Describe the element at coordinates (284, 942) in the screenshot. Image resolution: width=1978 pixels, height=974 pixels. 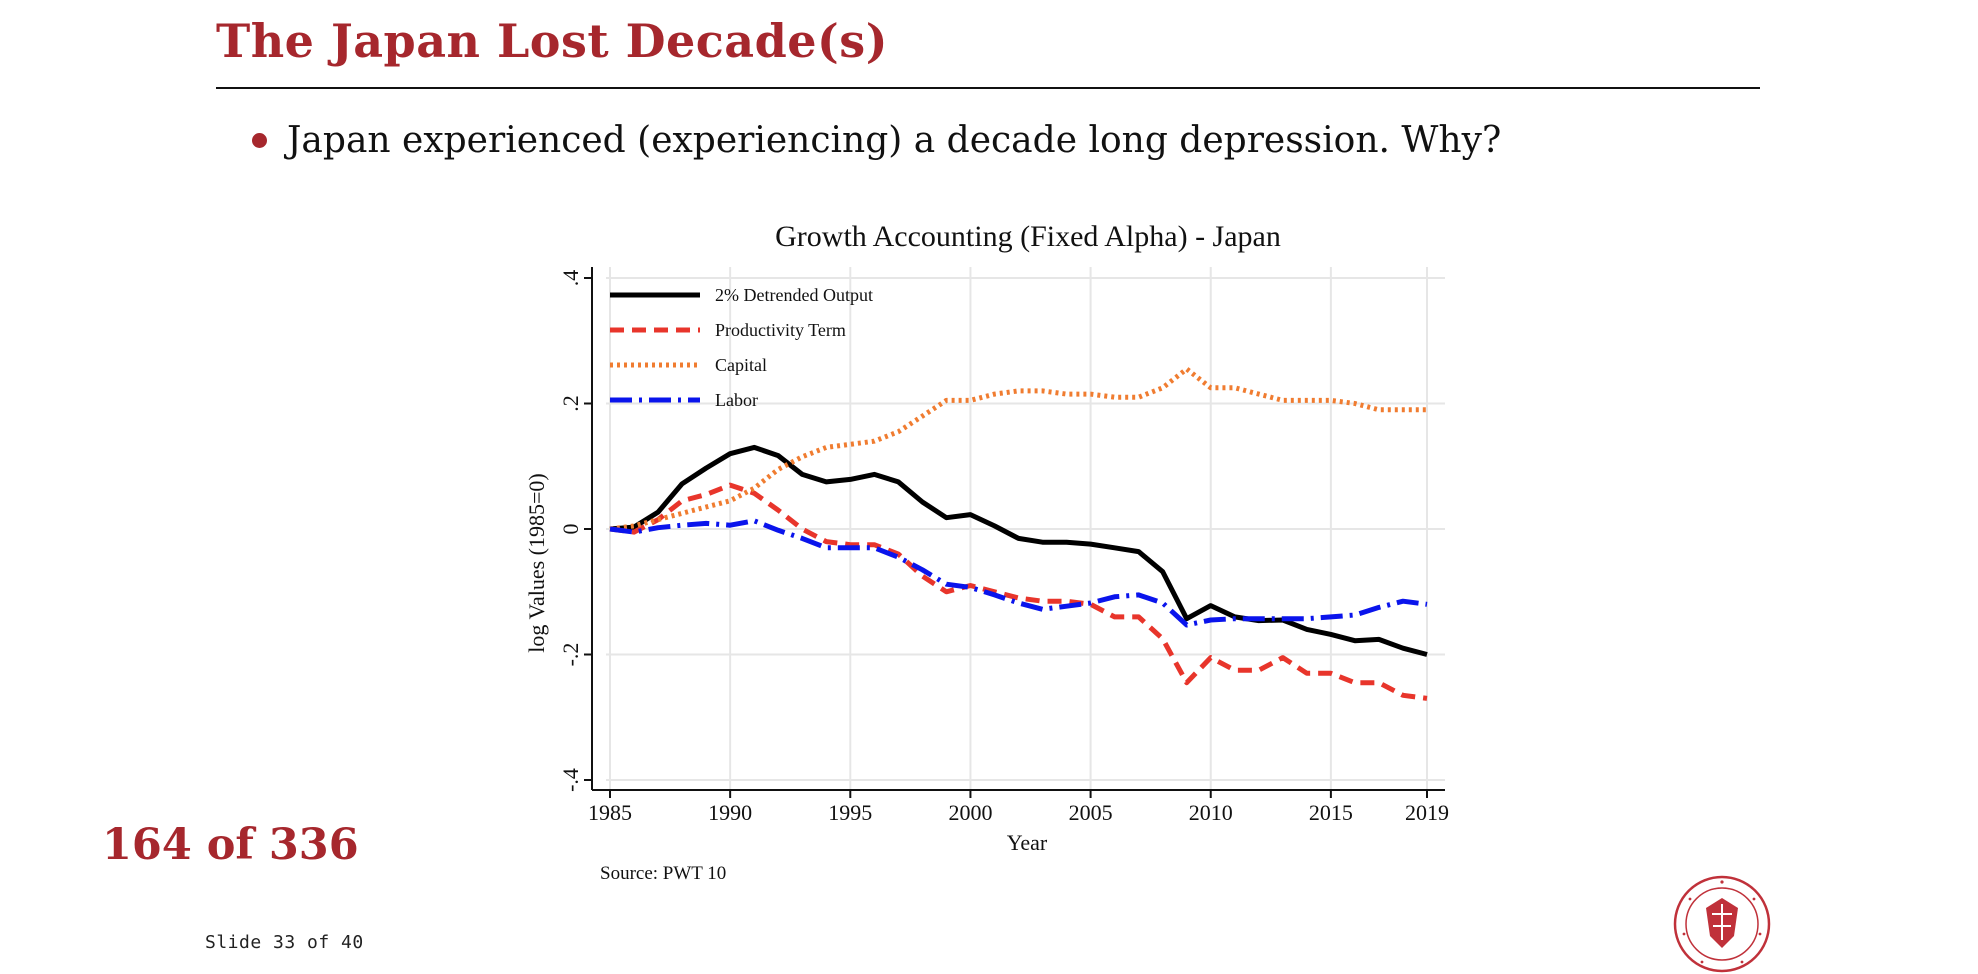
I see `slide-footer: Slide 33 of 40` at that location.